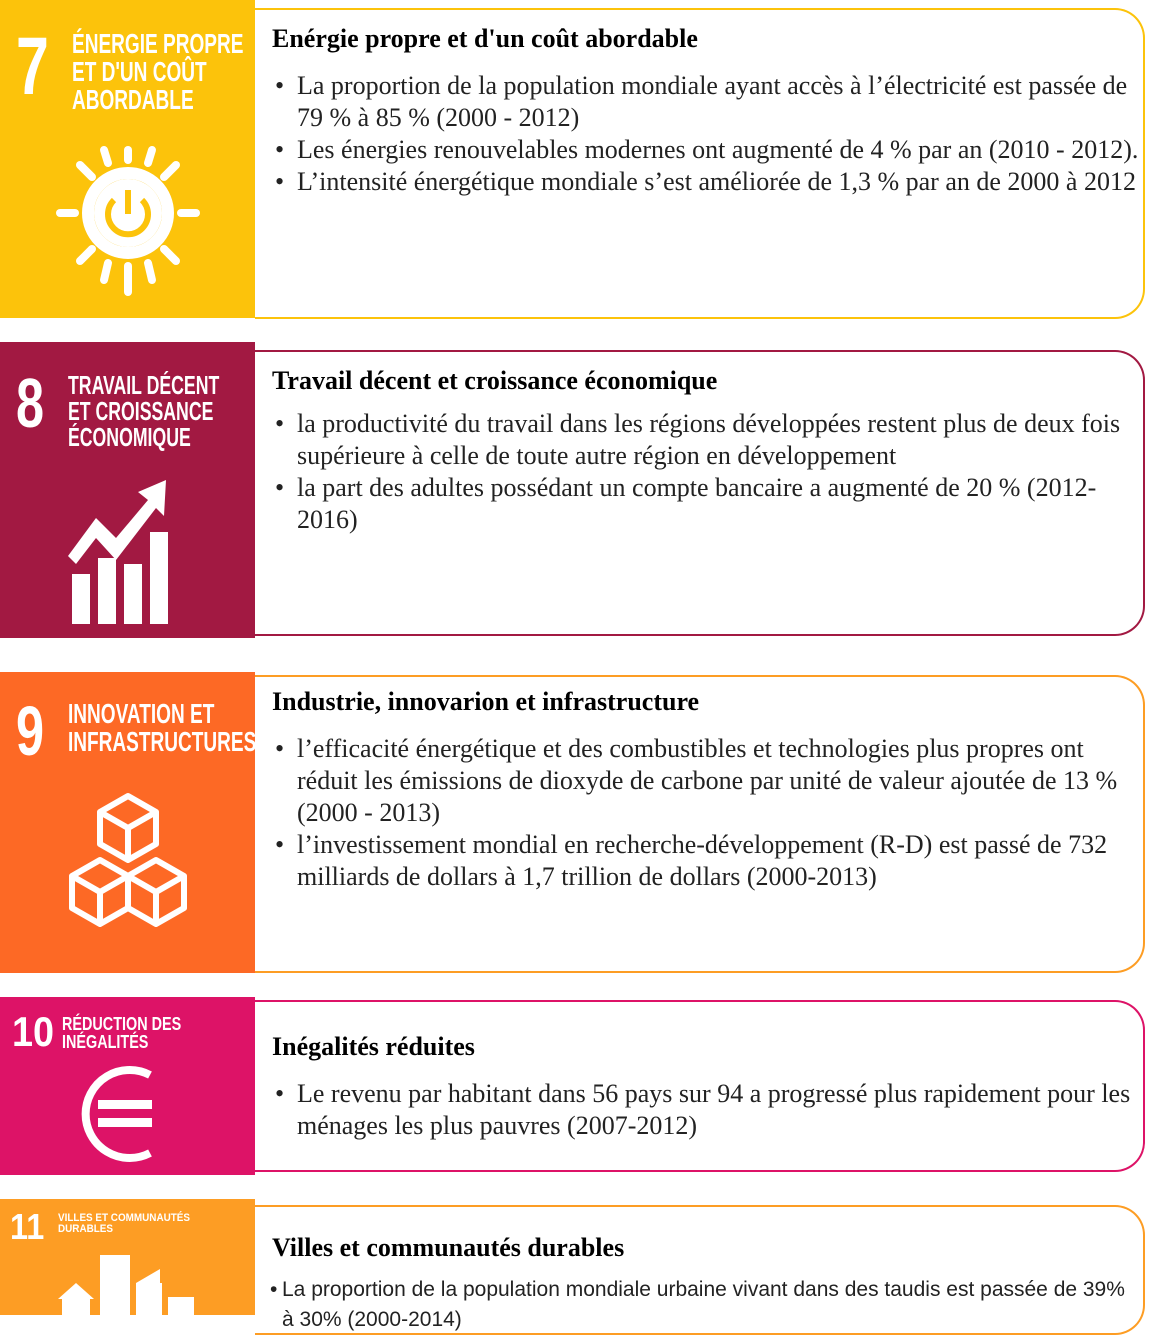 Image resolution: width=1149 pixels, height=1335 pixels. What do you see at coordinates (141, 713) in the screenshot?
I see `tile-title-line: INNOVATION ET` at bounding box center [141, 713].